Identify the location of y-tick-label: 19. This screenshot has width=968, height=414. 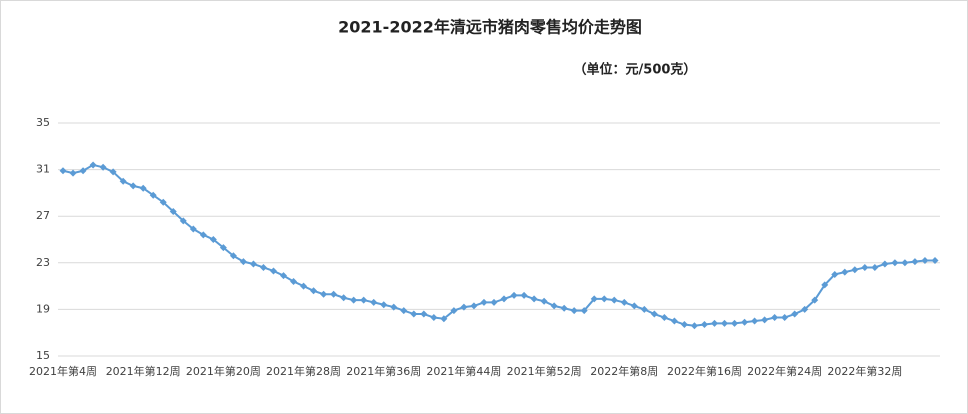
(43, 308).